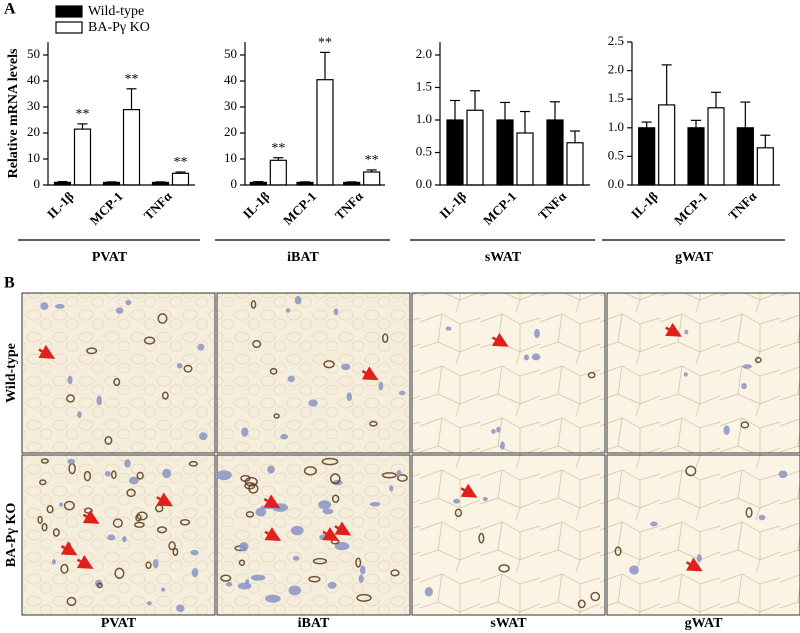 This screenshot has height=633, width=800. What do you see at coordinates (230, 157) in the screenshot?
I see `y-tick-label: 10` at bounding box center [230, 157].